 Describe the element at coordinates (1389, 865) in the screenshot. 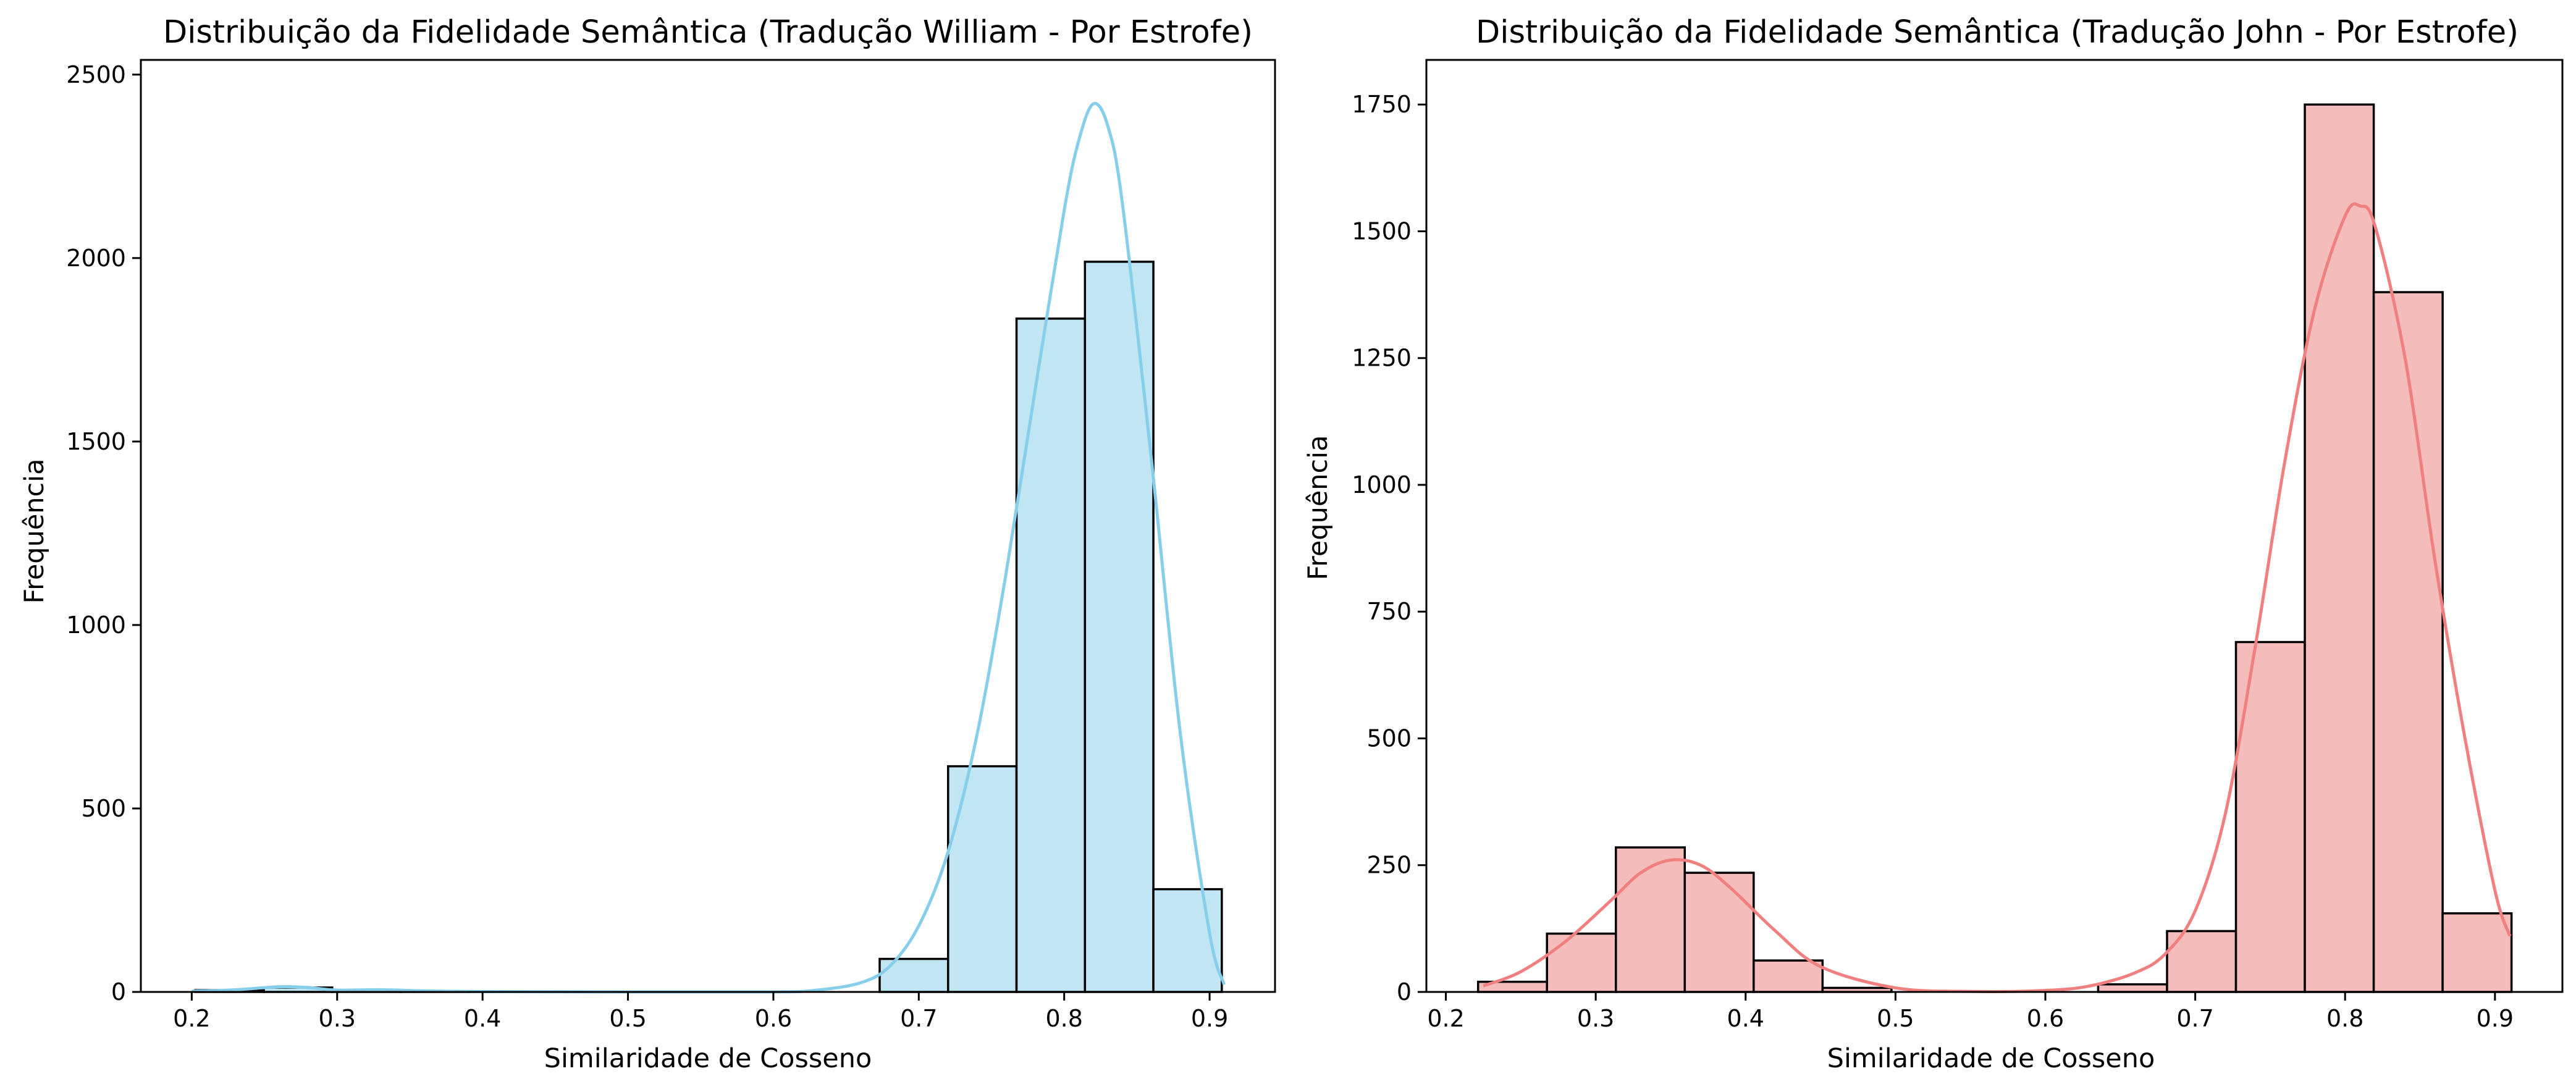

I see `y-tick-label: 250` at that location.